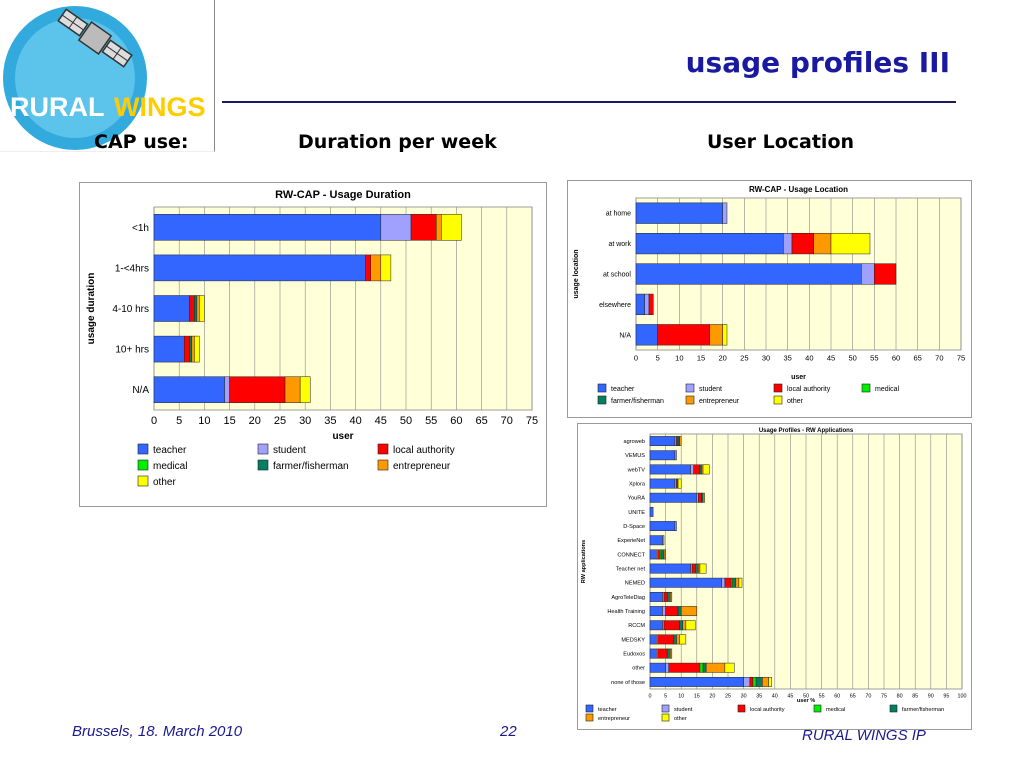 The height and width of the screenshot is (768, 1024). I want to click on y-category-label: UNITE, so click(636, 513).